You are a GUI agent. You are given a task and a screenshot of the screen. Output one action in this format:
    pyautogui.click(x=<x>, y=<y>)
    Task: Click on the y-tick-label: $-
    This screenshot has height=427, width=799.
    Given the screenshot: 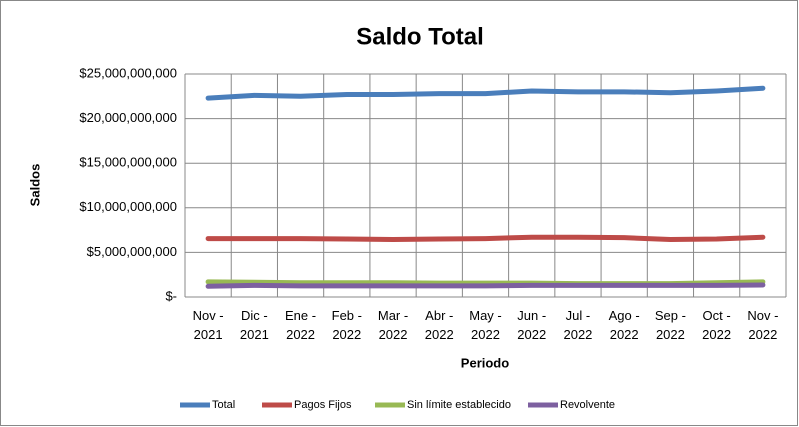 What is the action you would take?
    pyautogui.click(x=171, y=295)
    